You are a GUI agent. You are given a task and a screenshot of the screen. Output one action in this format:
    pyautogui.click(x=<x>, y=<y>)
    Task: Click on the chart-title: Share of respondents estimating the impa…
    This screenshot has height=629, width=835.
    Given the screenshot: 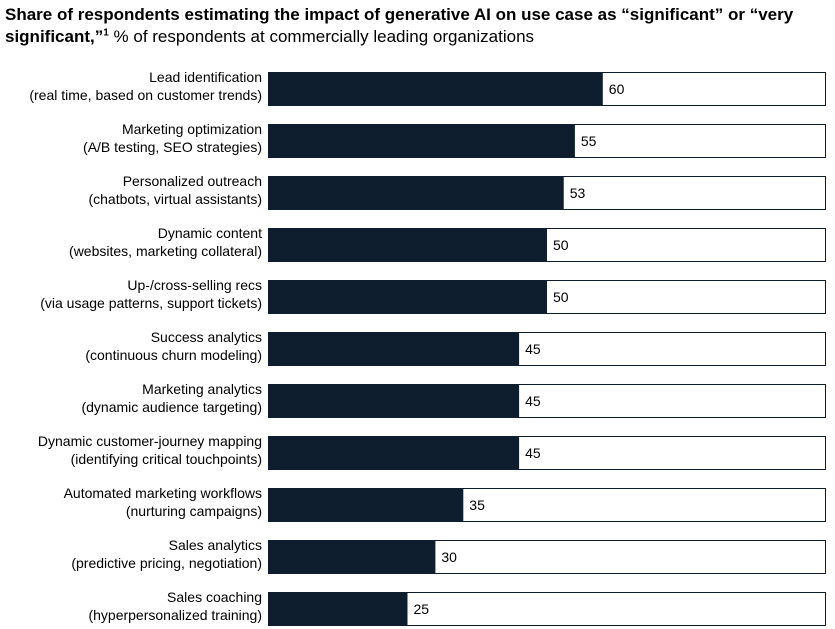 What is the action you would take?
    pyautogui.click(x=399, y=25)
    